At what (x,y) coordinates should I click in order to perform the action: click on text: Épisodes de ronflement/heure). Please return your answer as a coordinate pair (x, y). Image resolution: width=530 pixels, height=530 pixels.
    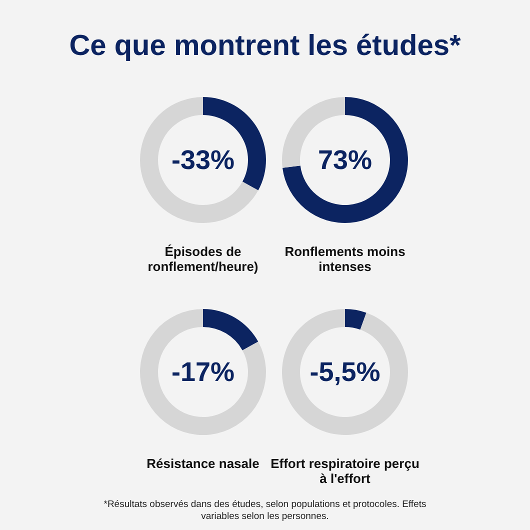
    Looking at the image, I should click on (203, 259).